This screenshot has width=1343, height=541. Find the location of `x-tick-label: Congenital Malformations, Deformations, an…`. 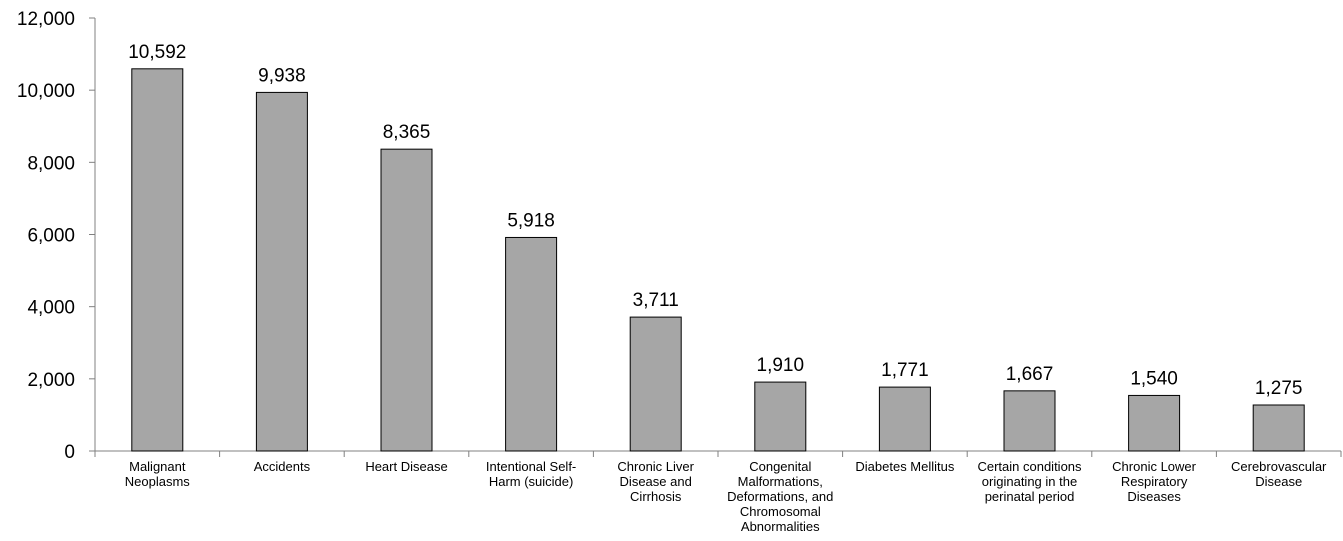

x-tick-label: Congenital Malformations, Deformations, an… is located at coordinates (780, 496).